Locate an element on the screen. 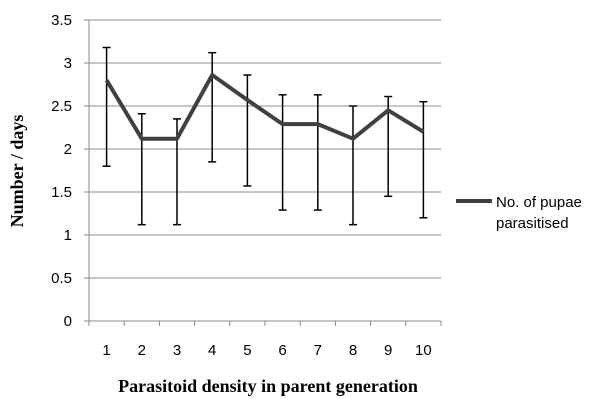 The height and width of the screenshot is (399, 610). x-axis-title: Parasitoid density in parent generation is located at coordinates (268, 386).